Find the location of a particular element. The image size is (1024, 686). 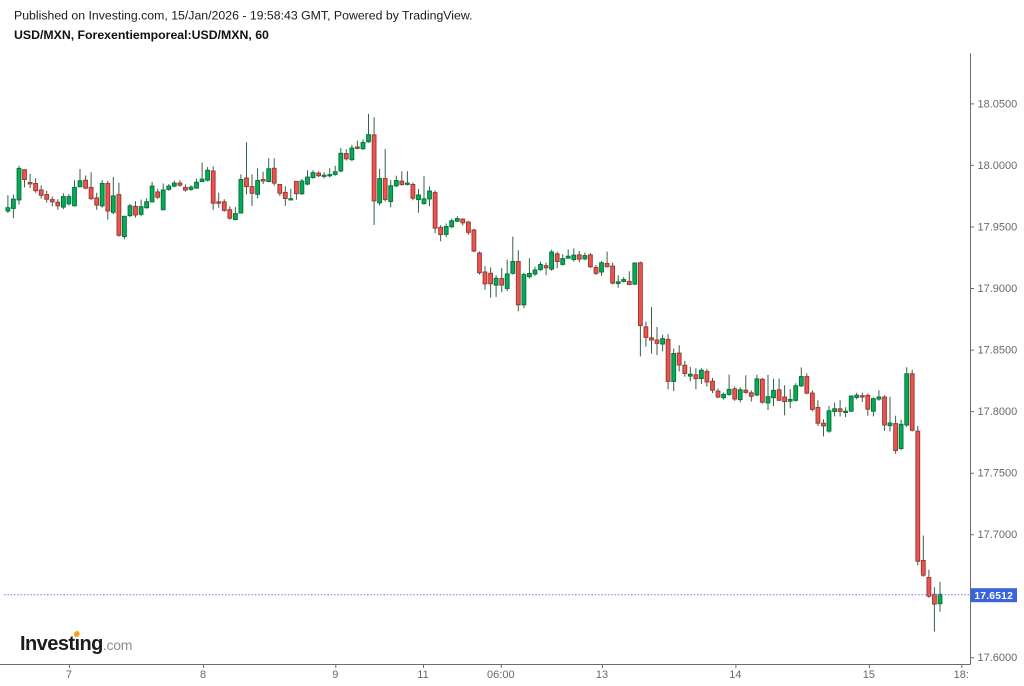

svg-text: 7 is located at coordinates (69, 675).